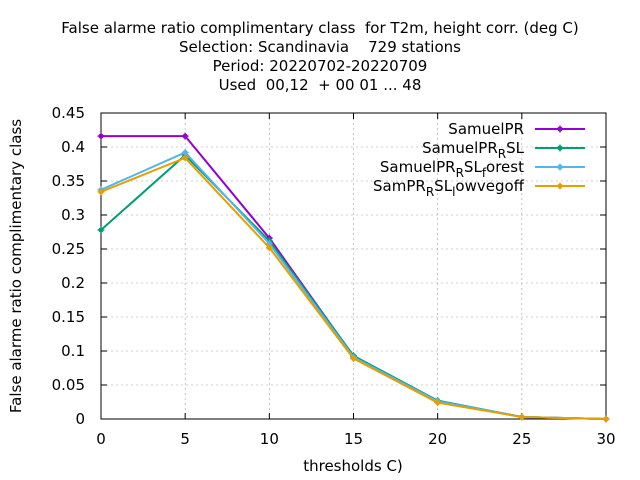 The image size is (640, 480). Describe the element at coordinates (521, 439) in the screenshot. I see `x-tick-label: 25` at that location.